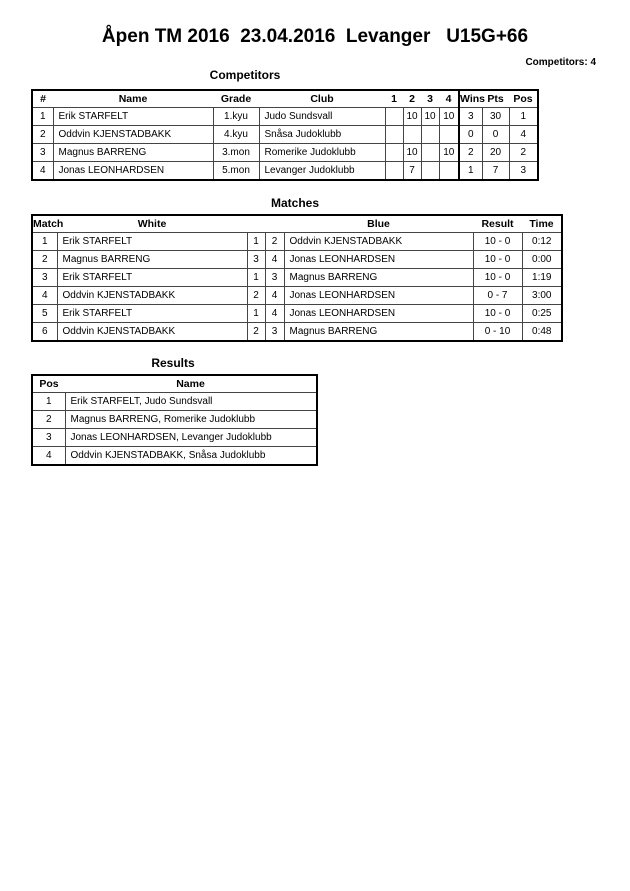 The image size is (630, 891). I want to click on table-cell: Levanger Judoklubb, so click(322, 171).